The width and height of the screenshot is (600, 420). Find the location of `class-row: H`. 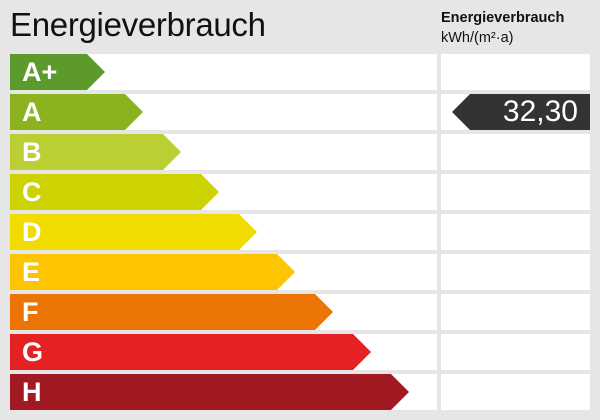

class-row: H is located at coordinates (300, 392).